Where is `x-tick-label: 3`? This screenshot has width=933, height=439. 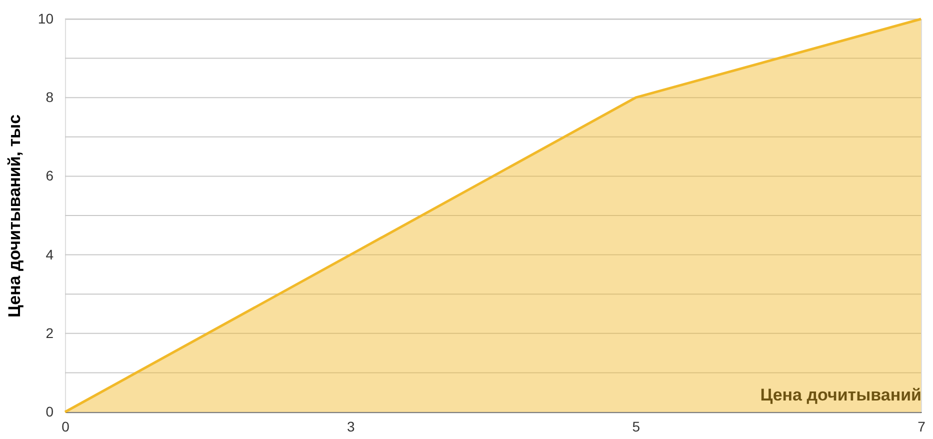 x-tick-label: 3 is located at coordinates (350, 426).